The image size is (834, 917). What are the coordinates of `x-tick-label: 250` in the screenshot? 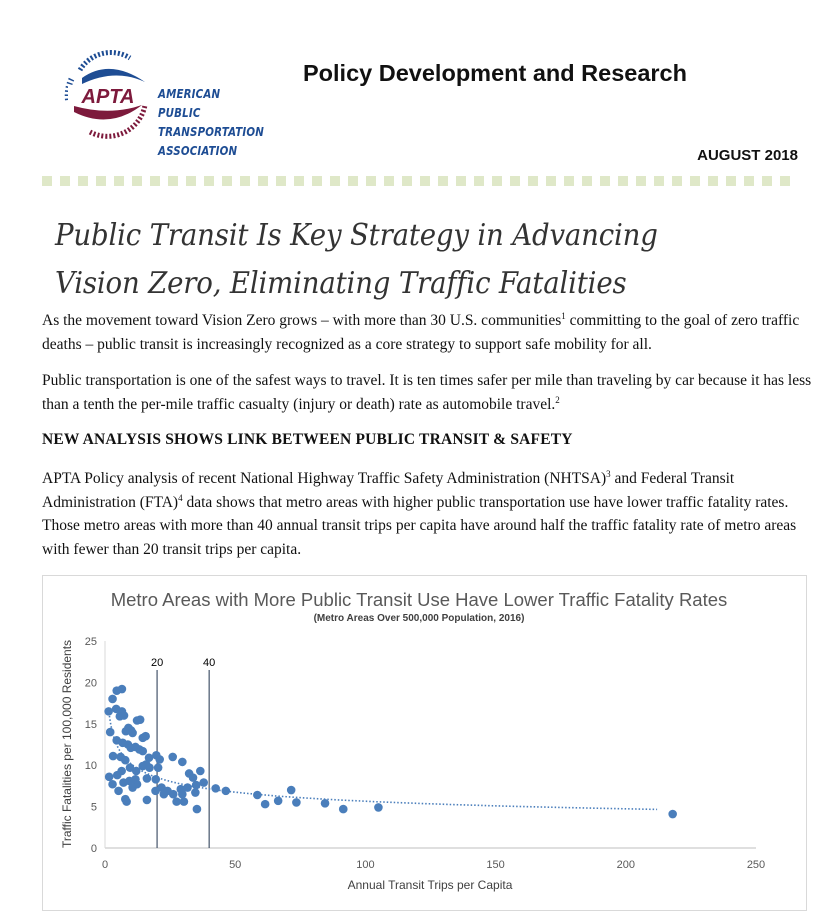 It's located at (756, 865).